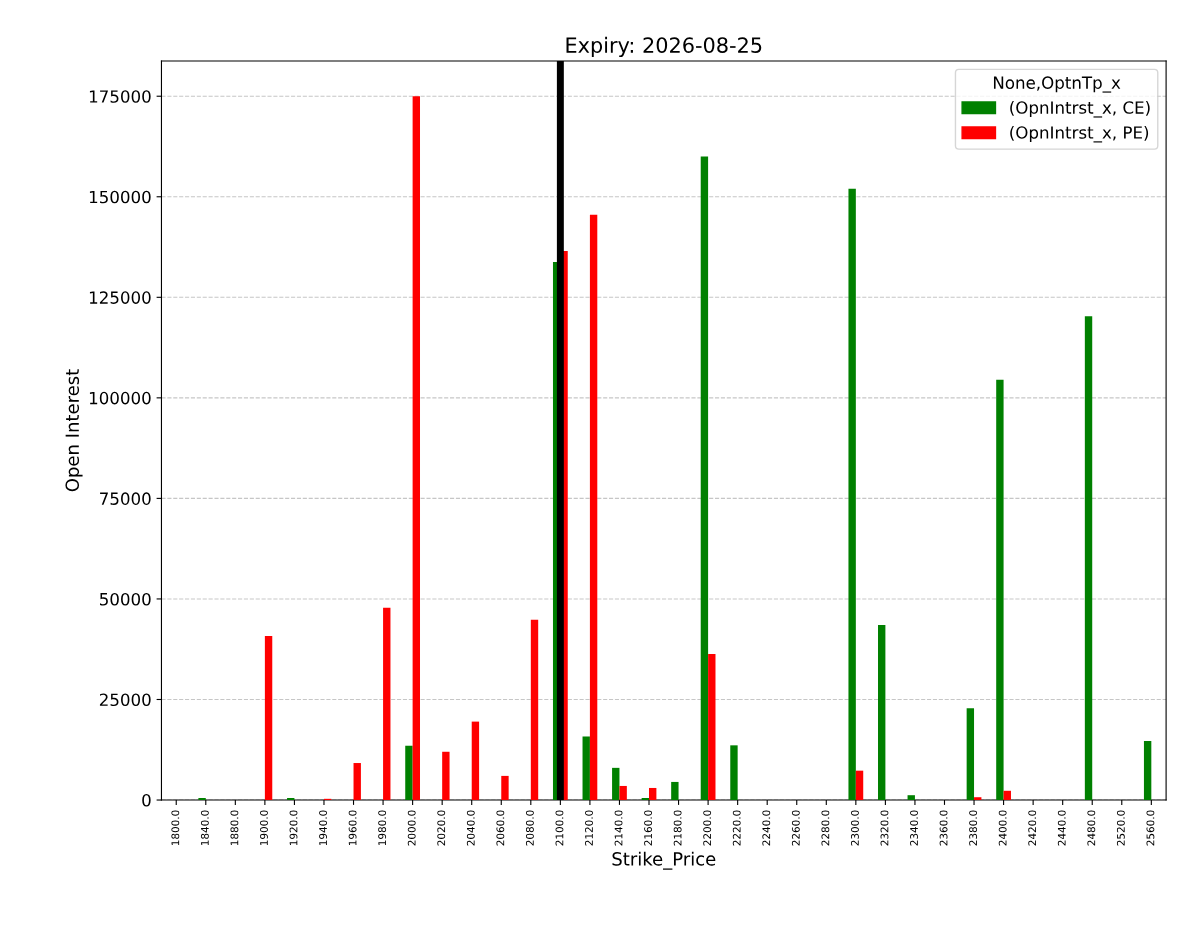  I want to click on y-tick-label: 125000, so click(120, 297).